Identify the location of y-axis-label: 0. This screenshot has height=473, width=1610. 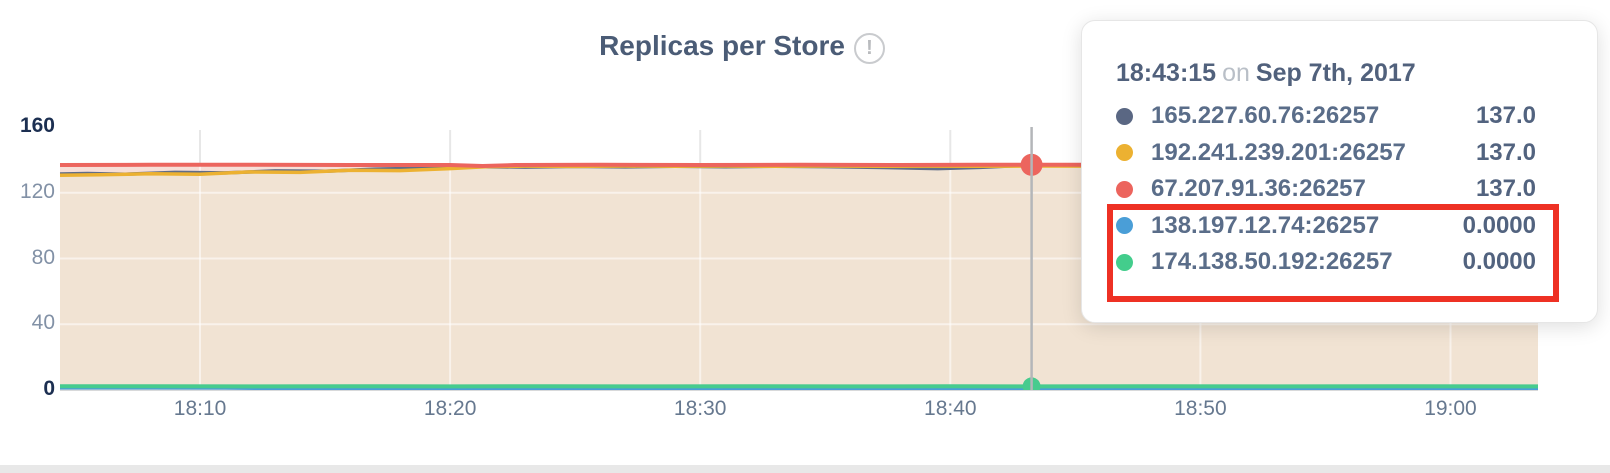
(49, 389).